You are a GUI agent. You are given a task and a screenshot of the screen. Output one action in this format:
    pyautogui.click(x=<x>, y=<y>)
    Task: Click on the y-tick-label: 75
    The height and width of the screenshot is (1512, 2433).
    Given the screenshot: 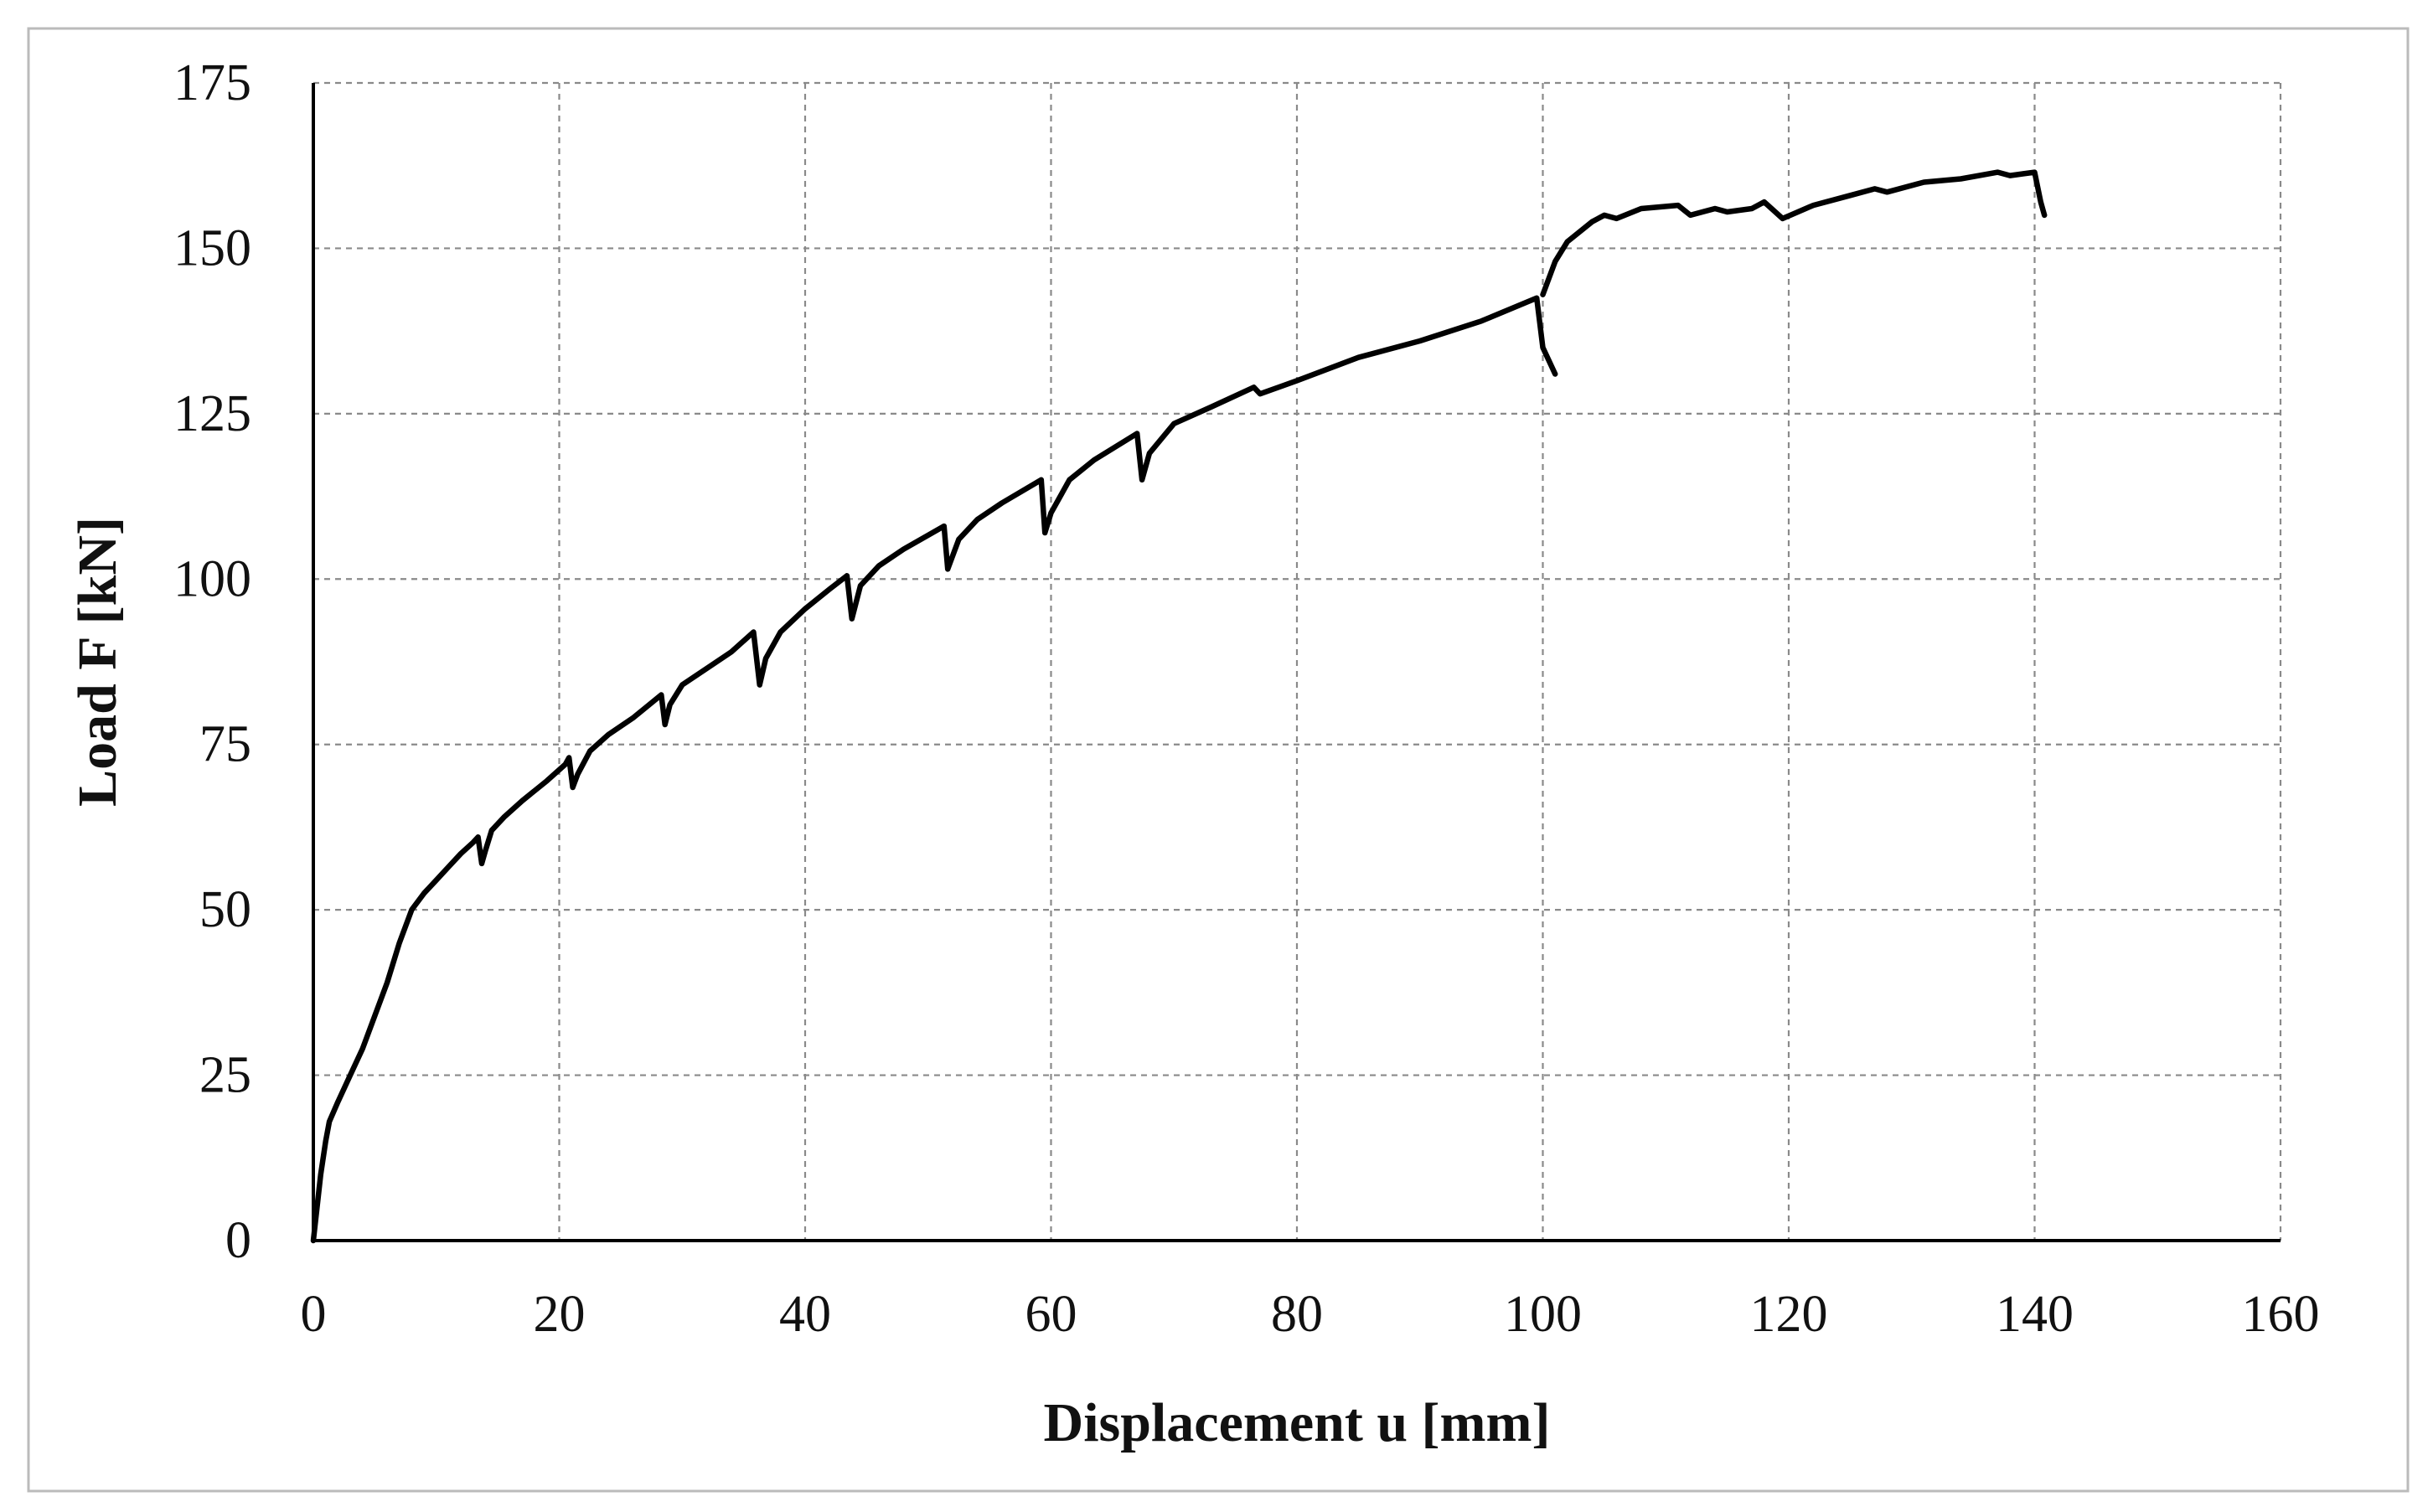 What is the action you would take?
    pyautogui.click(x=225, y=744)
    